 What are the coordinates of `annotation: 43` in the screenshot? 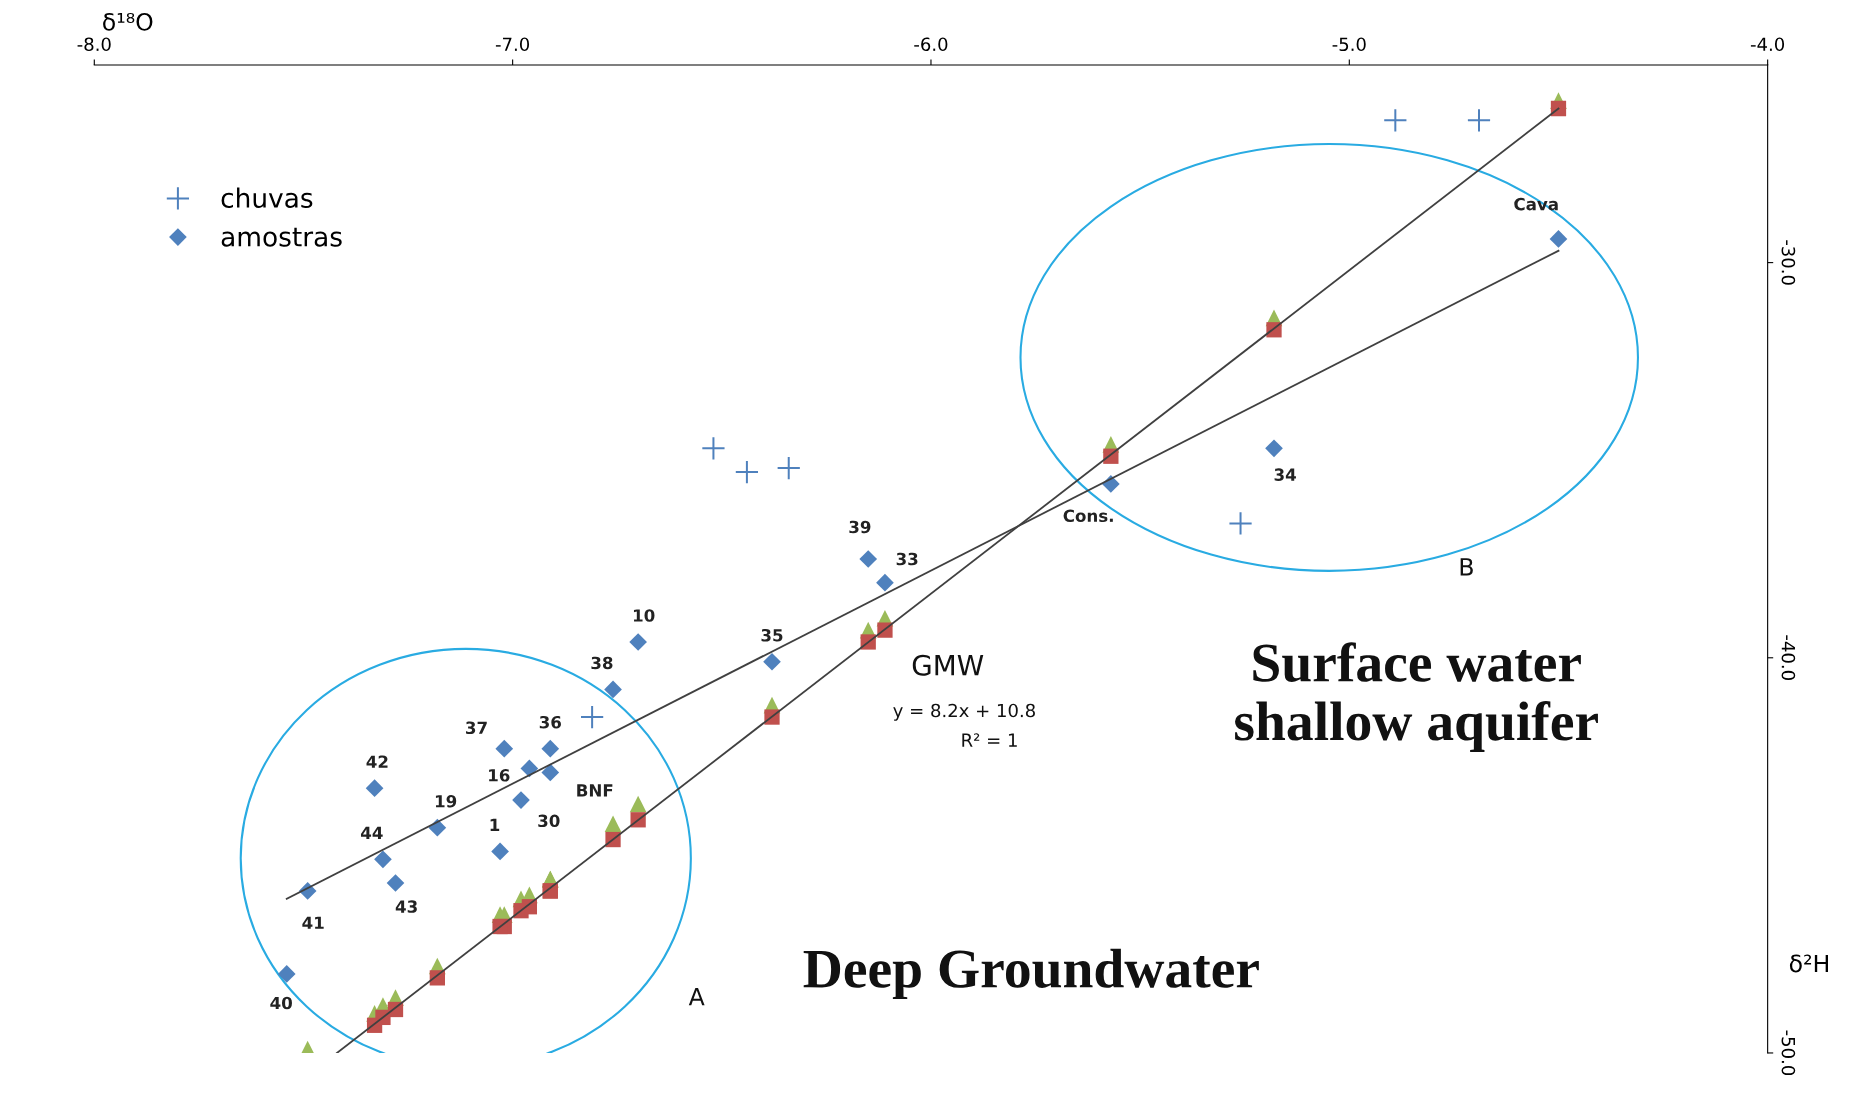 It's located at (406, 906).